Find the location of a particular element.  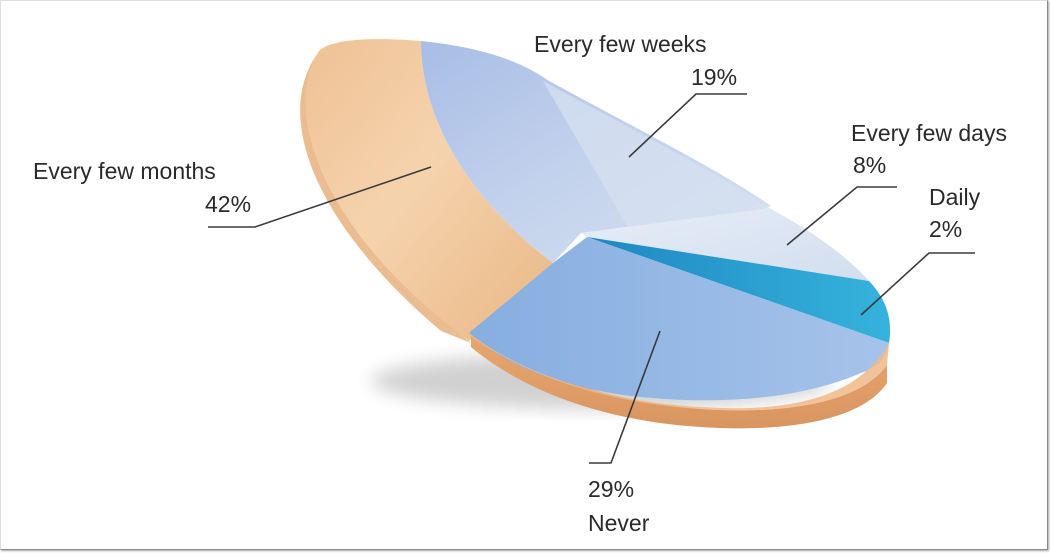

leader-every-few-months is located at coordinates (320, 197).